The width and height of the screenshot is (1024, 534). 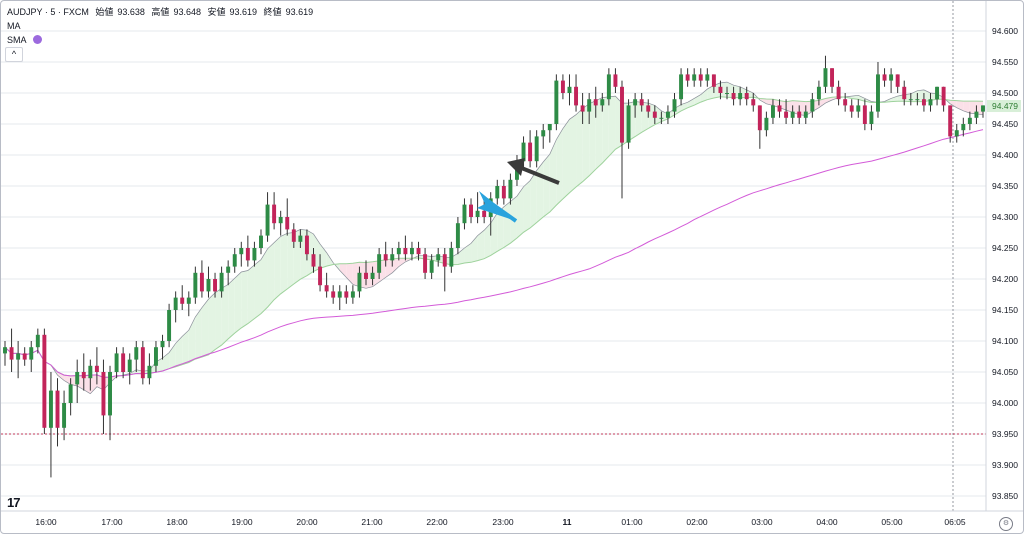 I want to click on high-value: 93.648, so click(x=187, y=12).